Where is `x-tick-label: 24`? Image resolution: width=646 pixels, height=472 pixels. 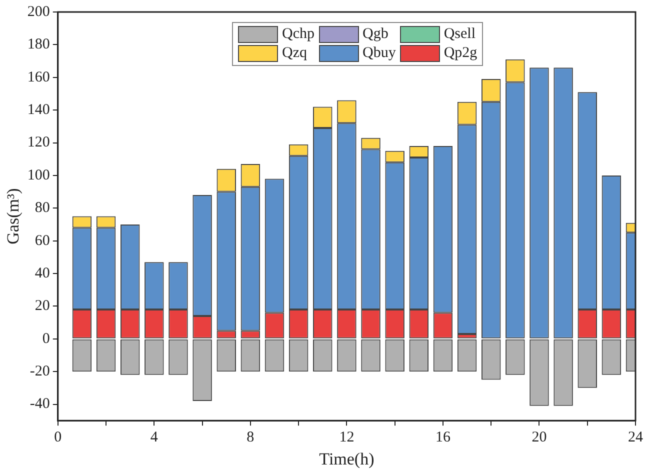
x-tick-label: 24 is located at coordinates (636, 438).